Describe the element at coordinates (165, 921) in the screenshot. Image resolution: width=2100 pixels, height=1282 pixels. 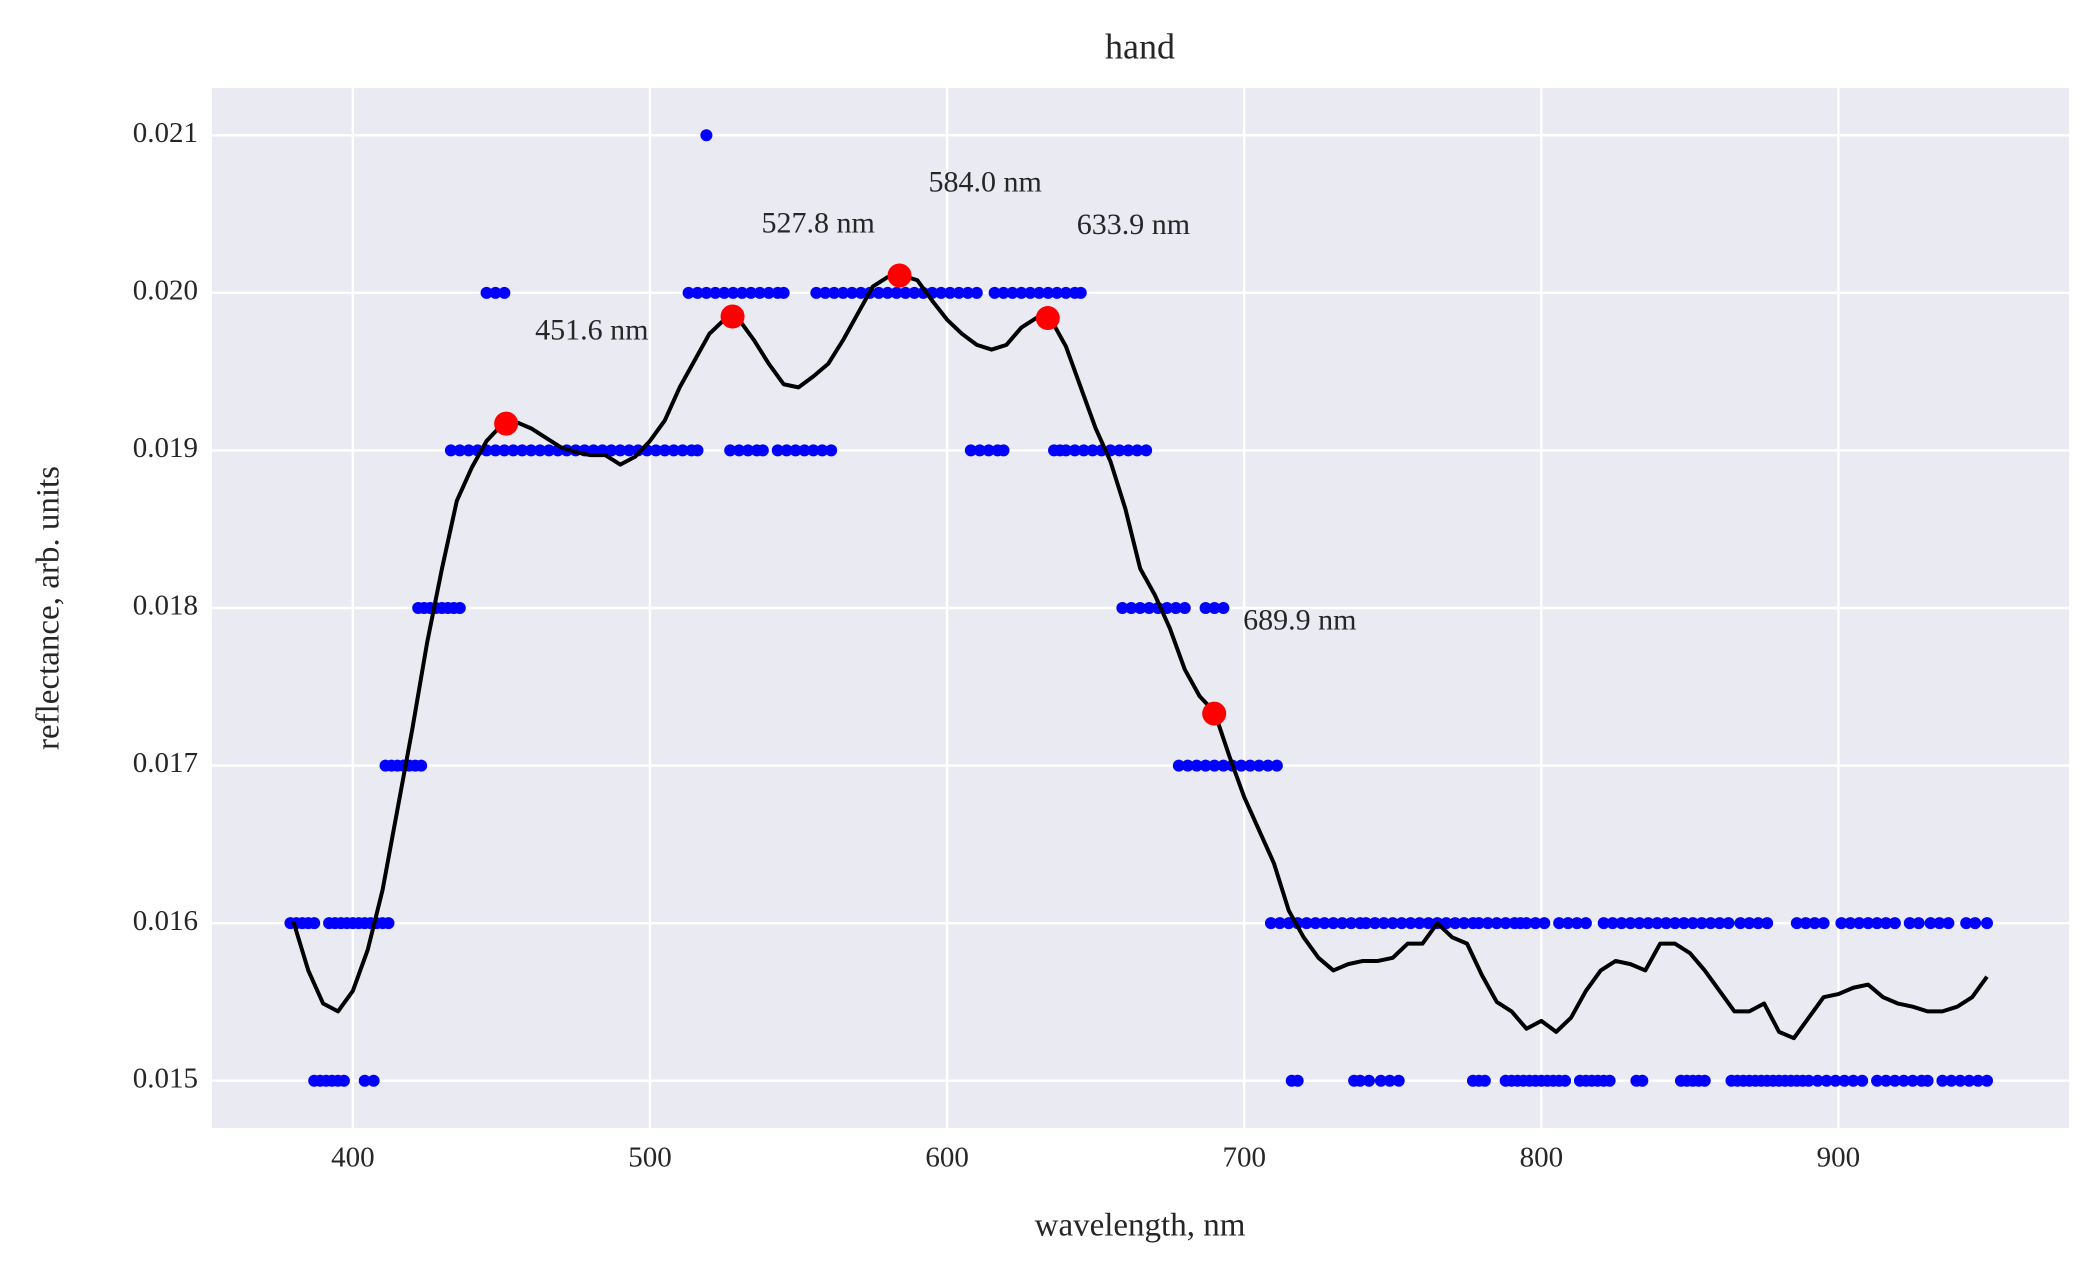
I see `y-tick-label: 0.016` at that location.